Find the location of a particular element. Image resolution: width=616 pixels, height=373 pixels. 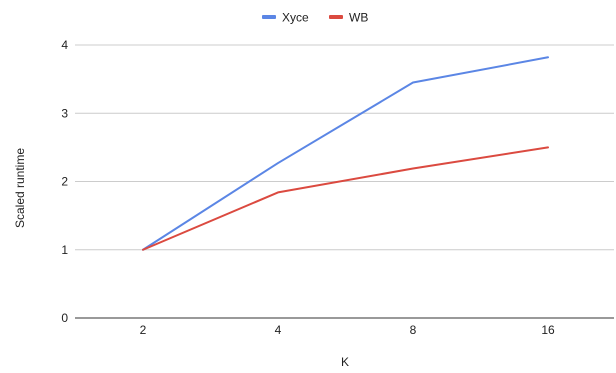

x-axis-ticks: 2 4 8 16 is located at coordinates (347, 330).